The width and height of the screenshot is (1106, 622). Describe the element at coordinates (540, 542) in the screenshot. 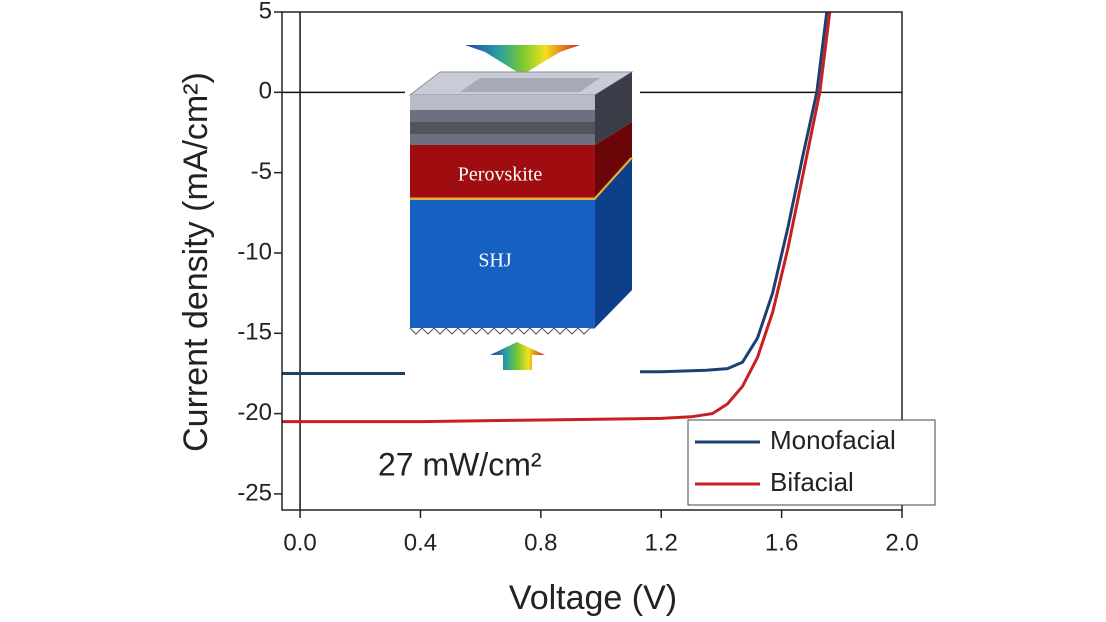

I see `x-tick-label: 0.8` at that location.